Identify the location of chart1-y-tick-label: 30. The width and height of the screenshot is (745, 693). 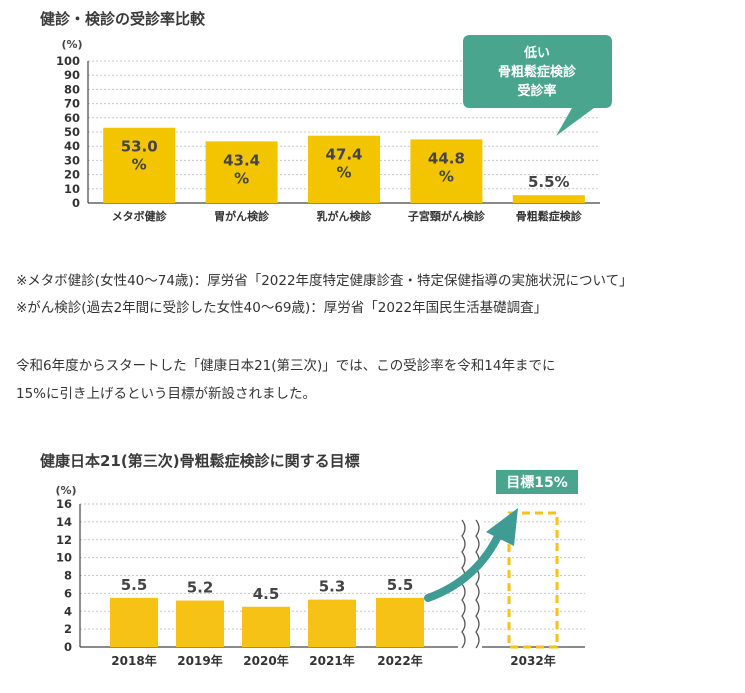
(72, 160).